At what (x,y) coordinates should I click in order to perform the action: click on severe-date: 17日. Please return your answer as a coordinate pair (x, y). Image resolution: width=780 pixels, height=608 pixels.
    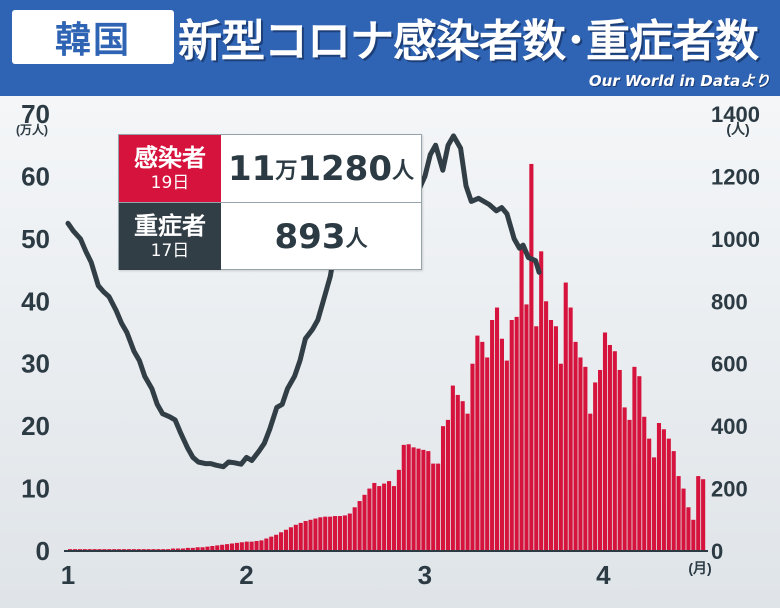
    Looking at the image, I should click on (170, 250).